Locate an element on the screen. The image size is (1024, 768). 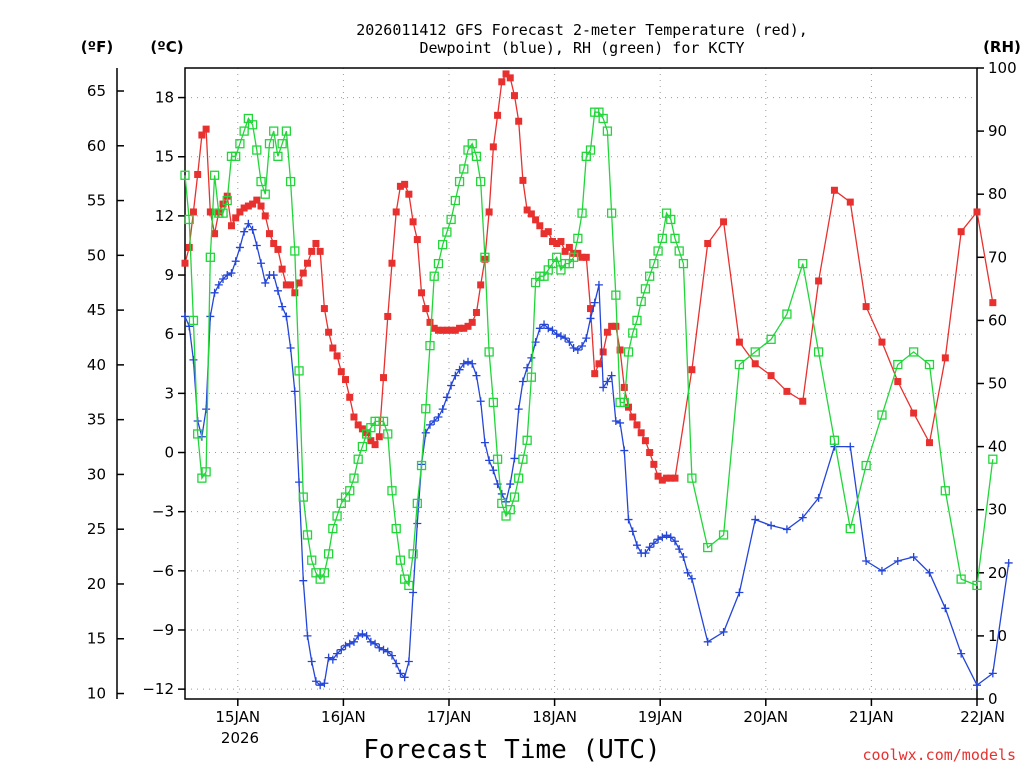
celsius-axis-unit: (ºC) is located at coordinates (166, 47).